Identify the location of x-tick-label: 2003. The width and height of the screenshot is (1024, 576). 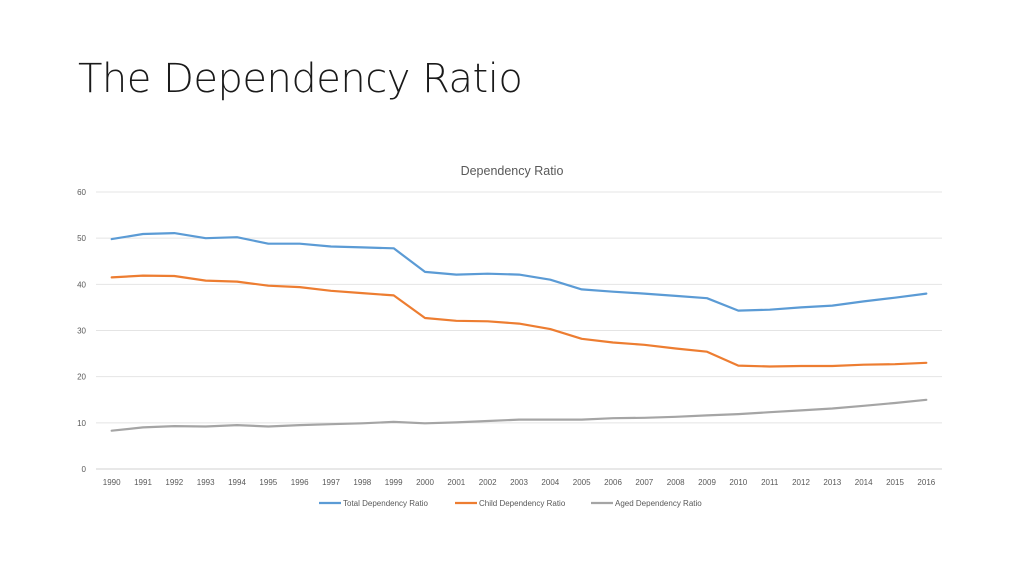
(519, 482).